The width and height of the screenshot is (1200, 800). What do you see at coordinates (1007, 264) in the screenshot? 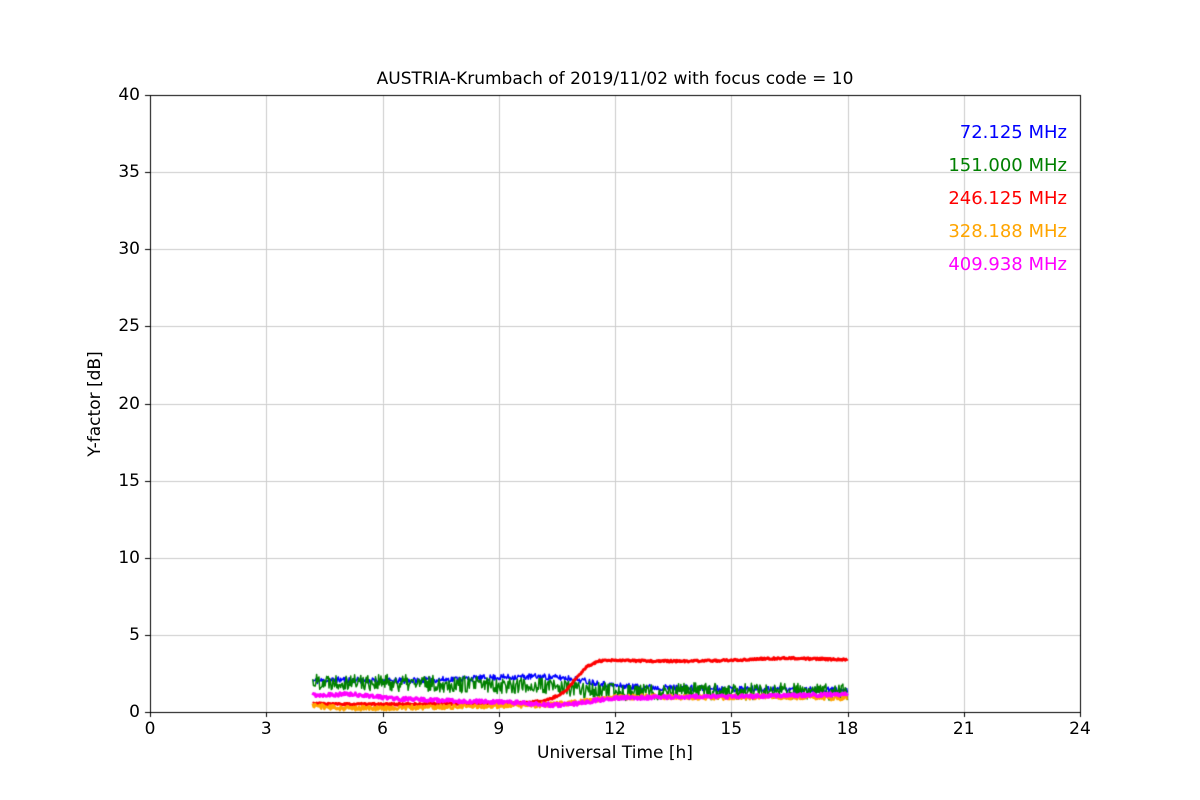
I see `legend-item: 409.938 MHz` at bounding box center [1007, 264].